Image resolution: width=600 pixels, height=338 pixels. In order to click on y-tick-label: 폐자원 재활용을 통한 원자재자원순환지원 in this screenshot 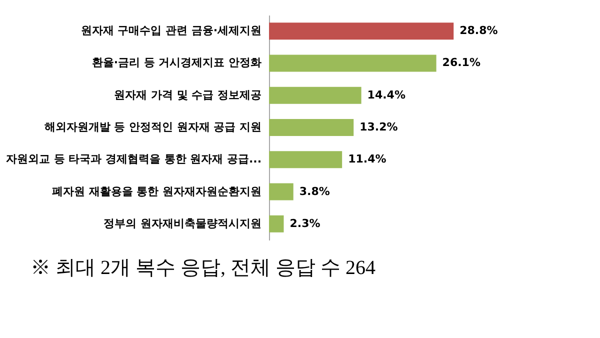, I will do `click(157, 191)`.